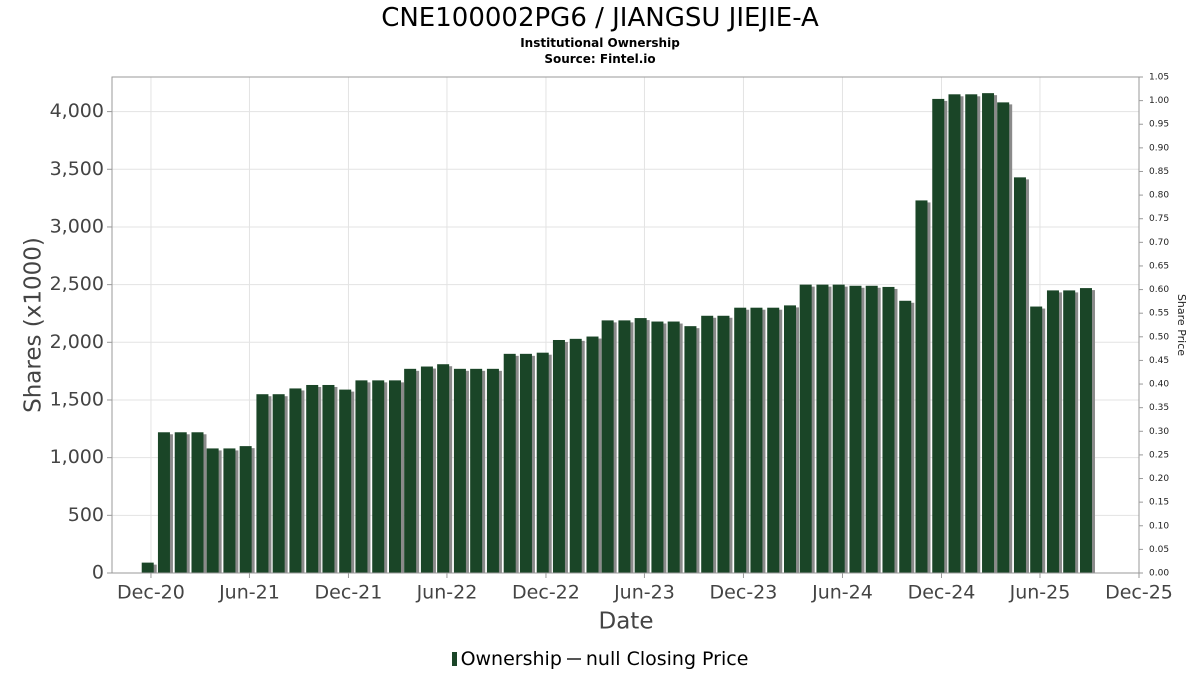 Image resolution: width=1200 pixels, height=675 pixels. I want to click on y-tick-label: 1,000, so click(77, 457).